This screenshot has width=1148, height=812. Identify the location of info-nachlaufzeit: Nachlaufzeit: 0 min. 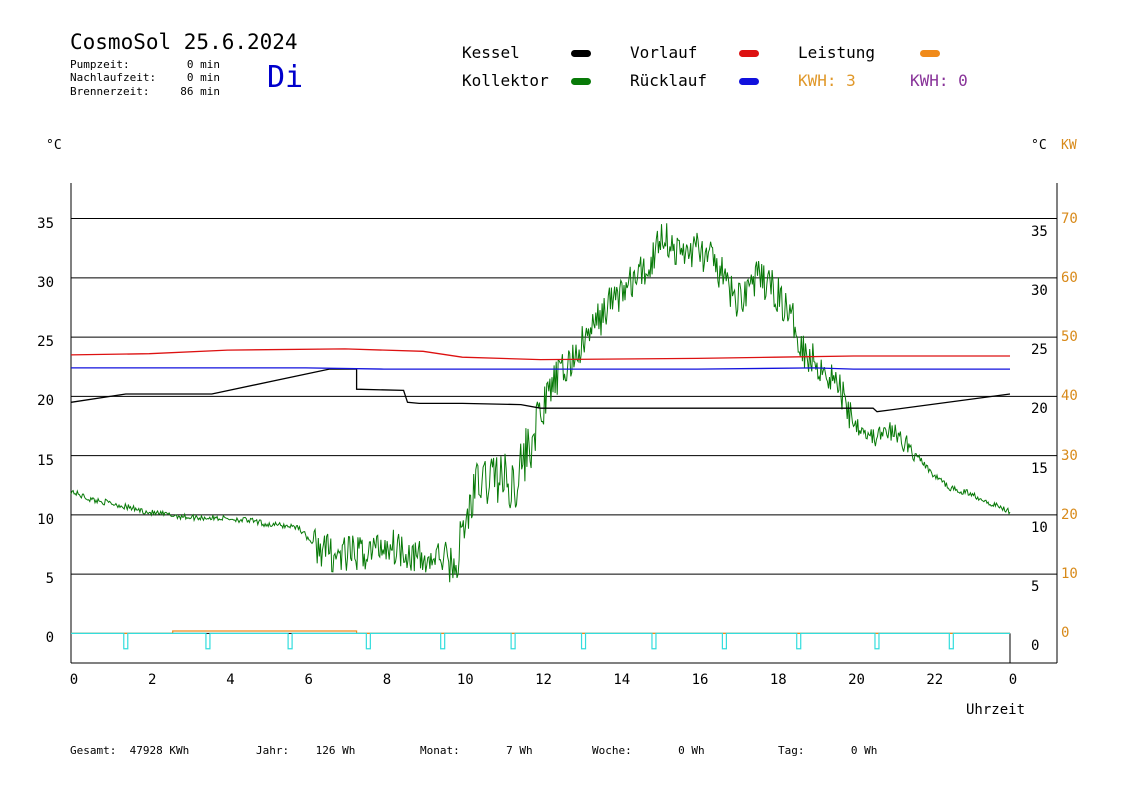
(145, 77).